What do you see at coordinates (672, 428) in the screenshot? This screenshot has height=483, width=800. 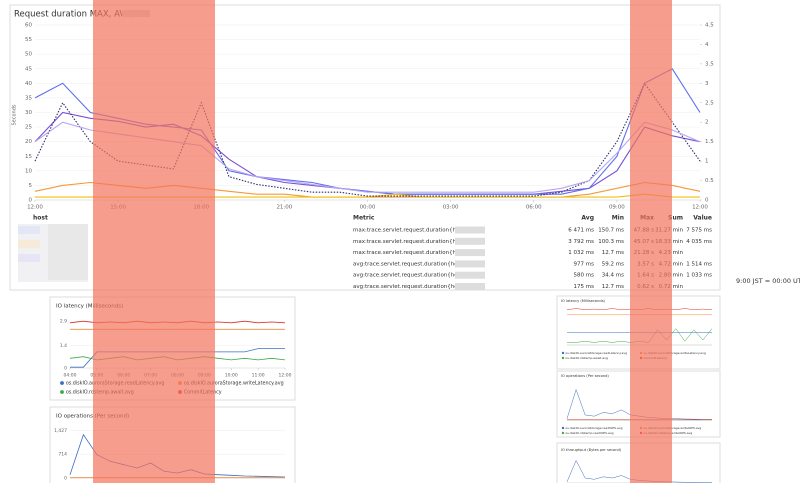 I see `legend-label: os.diskIO.auroraStorage.writeIOPS.avg` at bounding box center [672, 428].